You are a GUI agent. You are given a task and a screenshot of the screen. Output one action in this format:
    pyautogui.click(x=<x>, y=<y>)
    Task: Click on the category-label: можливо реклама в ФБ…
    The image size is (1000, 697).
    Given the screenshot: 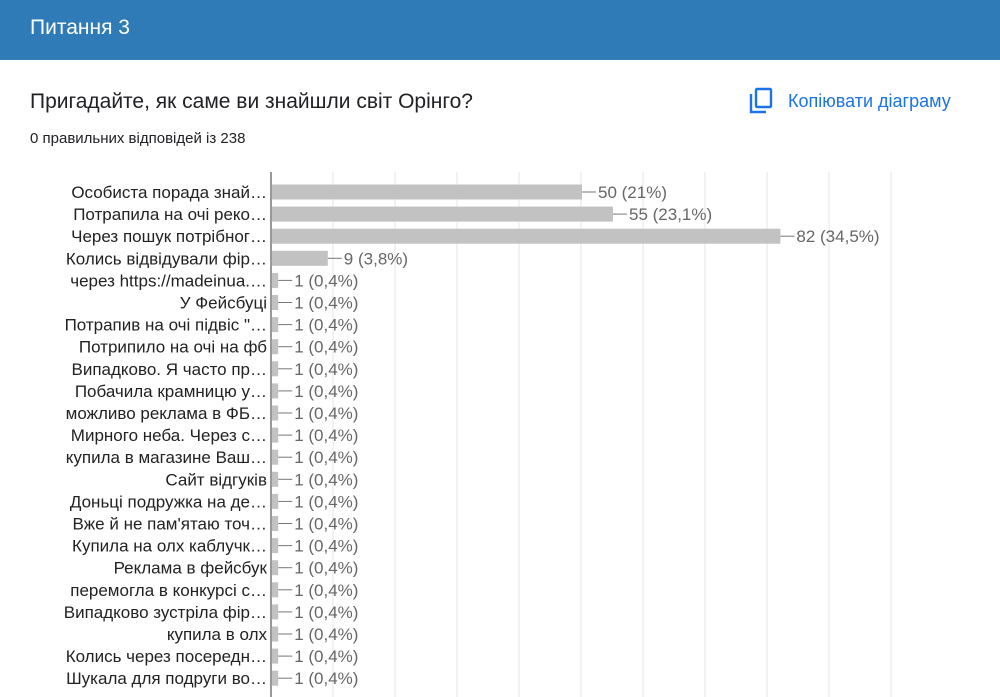 What is the action you would take?
    pyautogui.click(x=166, y=413)
    